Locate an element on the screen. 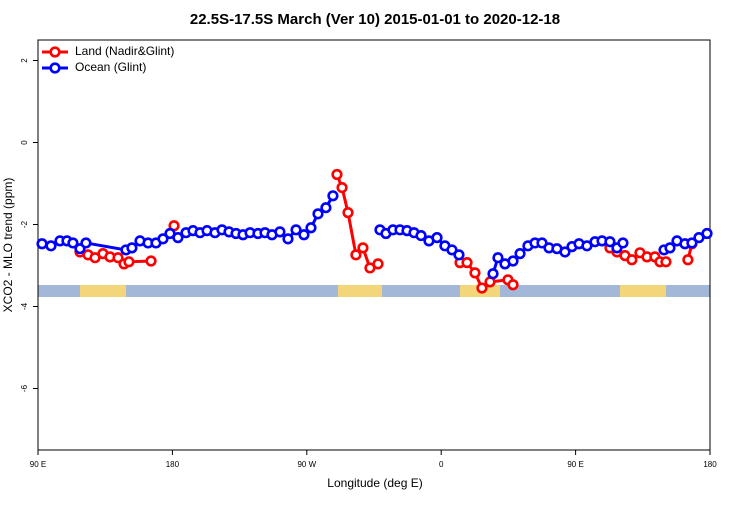 This screenshot has height=505, width=750. y-tick-label: -2 is located at coordinates (24, 224).